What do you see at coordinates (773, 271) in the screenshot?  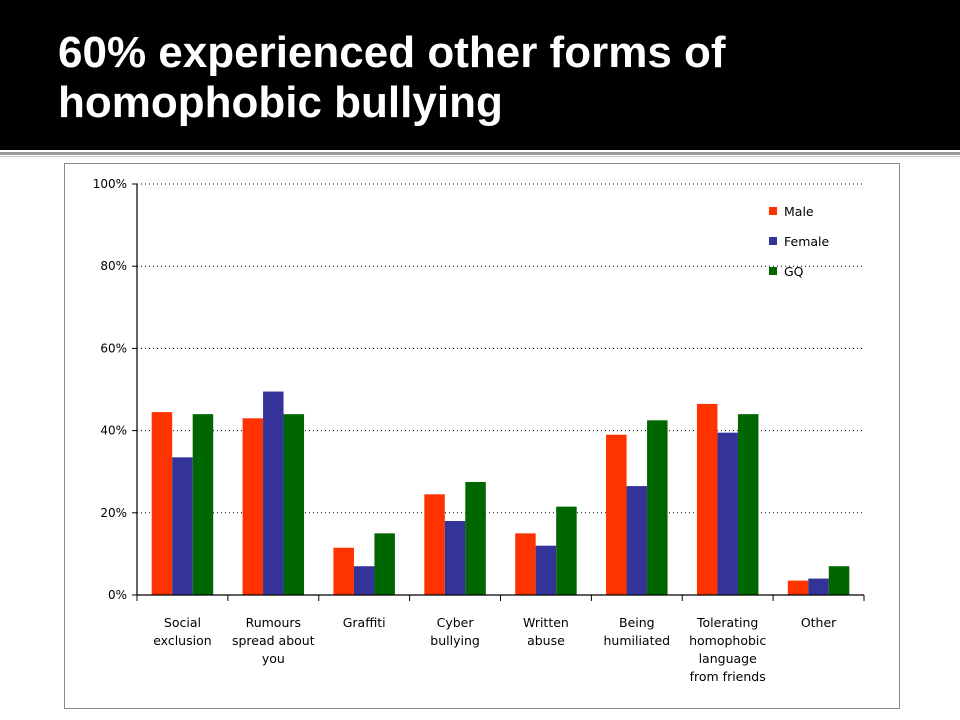 I see `legend-swatch-gq` at bounding box center [773, 271].